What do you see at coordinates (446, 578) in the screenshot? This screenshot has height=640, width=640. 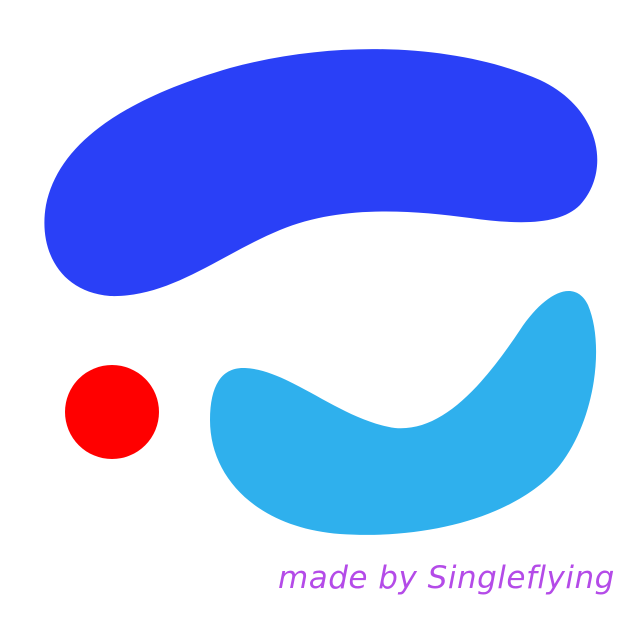 I see `credit-text: made by Singleflying` at bounding box center [446, 578].